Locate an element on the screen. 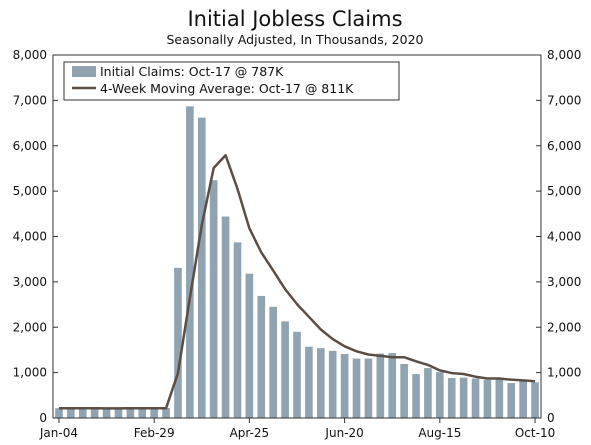 This screenshot has width=591, height=445. y-tick-label-left: 5,000 is located at coordinates (30, 191).